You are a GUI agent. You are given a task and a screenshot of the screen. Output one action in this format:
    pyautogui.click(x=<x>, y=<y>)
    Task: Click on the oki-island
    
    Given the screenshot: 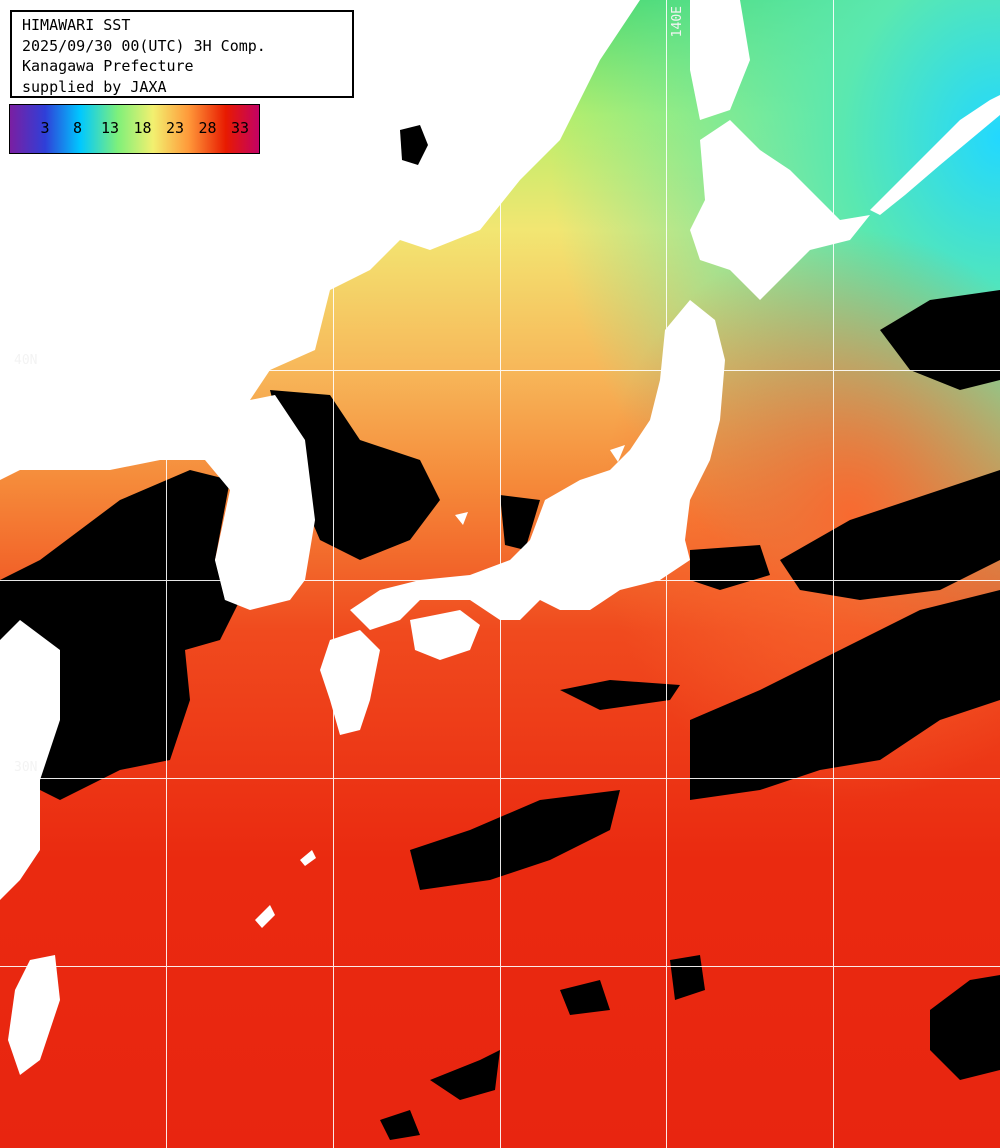 What is the action you would take?
    pyautogui.click(x=461, y=518)
    